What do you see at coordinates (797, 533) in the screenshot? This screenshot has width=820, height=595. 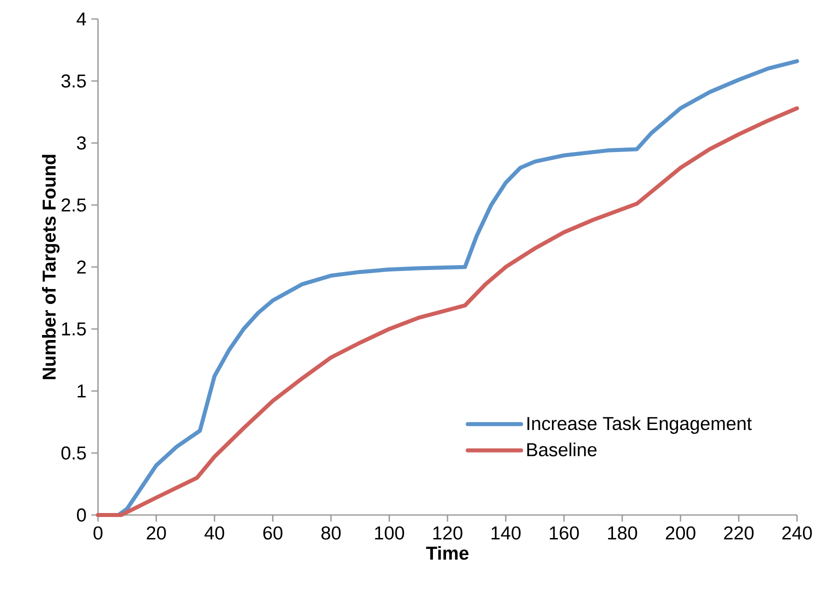 I see `x-tick-label: 240` at bounding box center [797, 533].